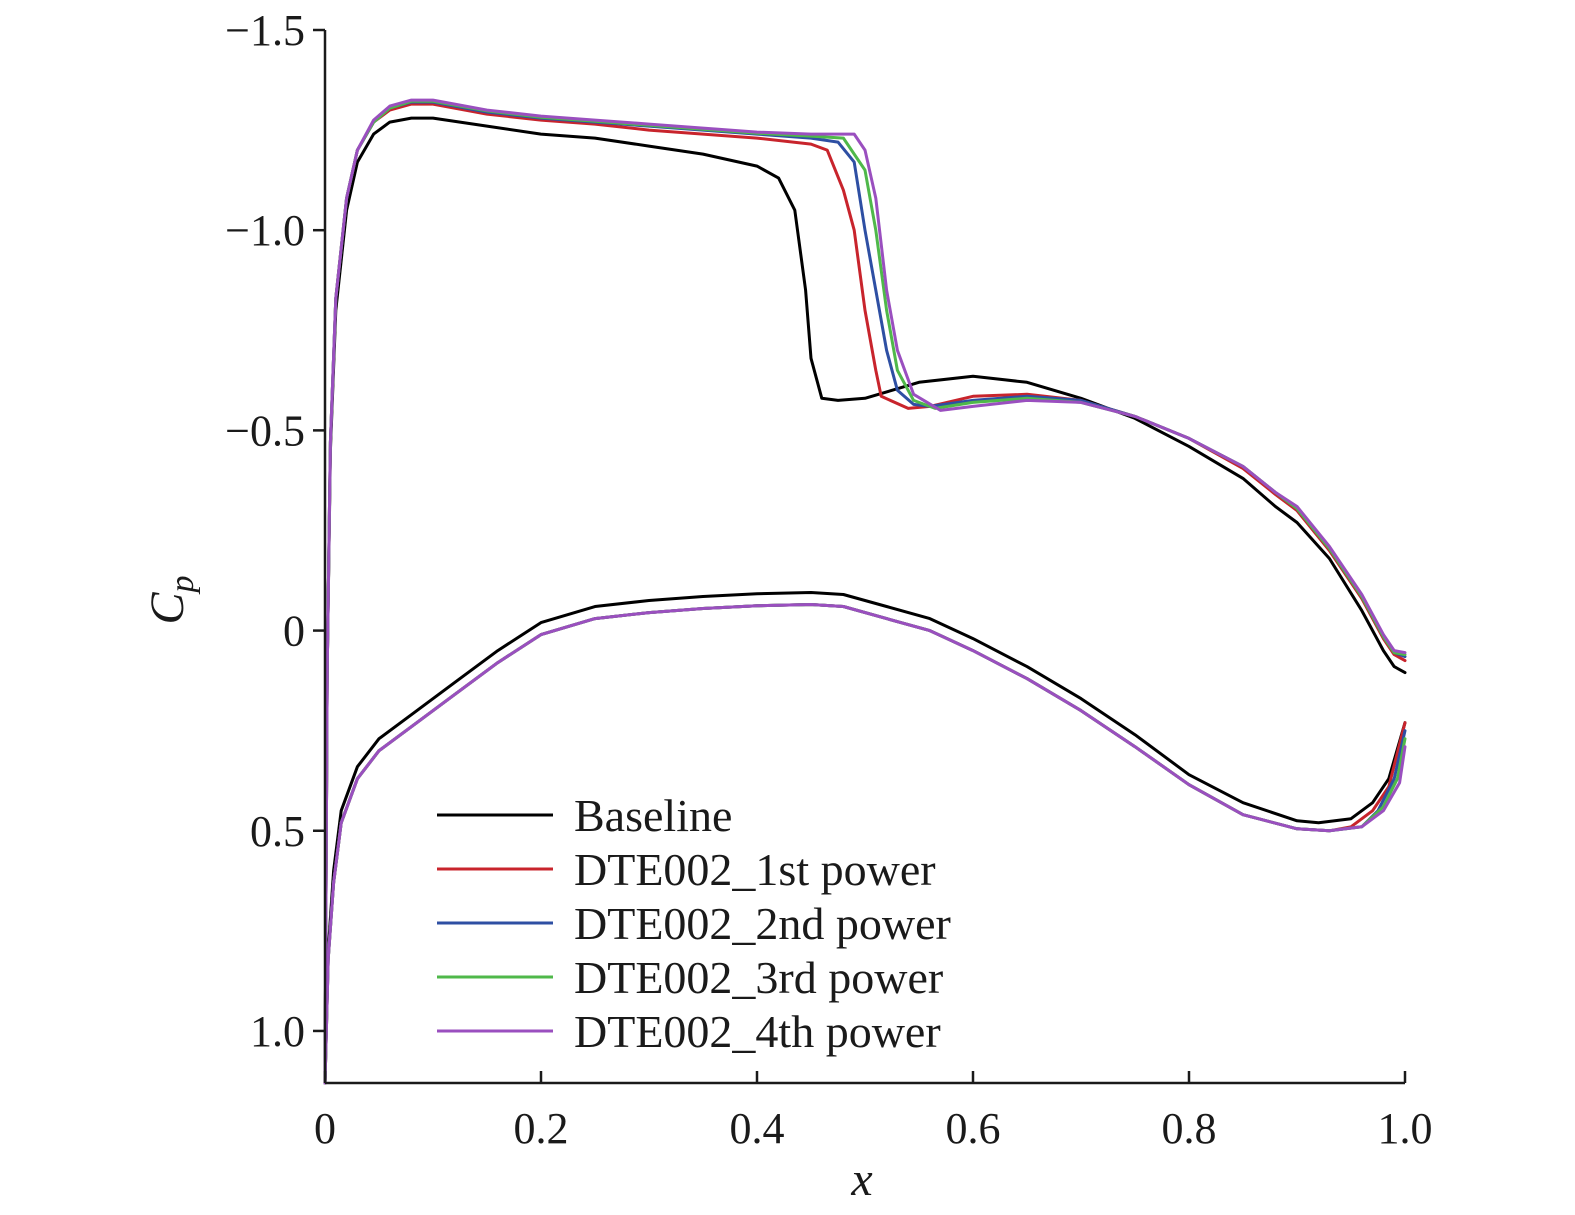  Describe the element at coordinates (757, 1128) in the screenshot. I see `x-tick-label: 0.4` at that location.